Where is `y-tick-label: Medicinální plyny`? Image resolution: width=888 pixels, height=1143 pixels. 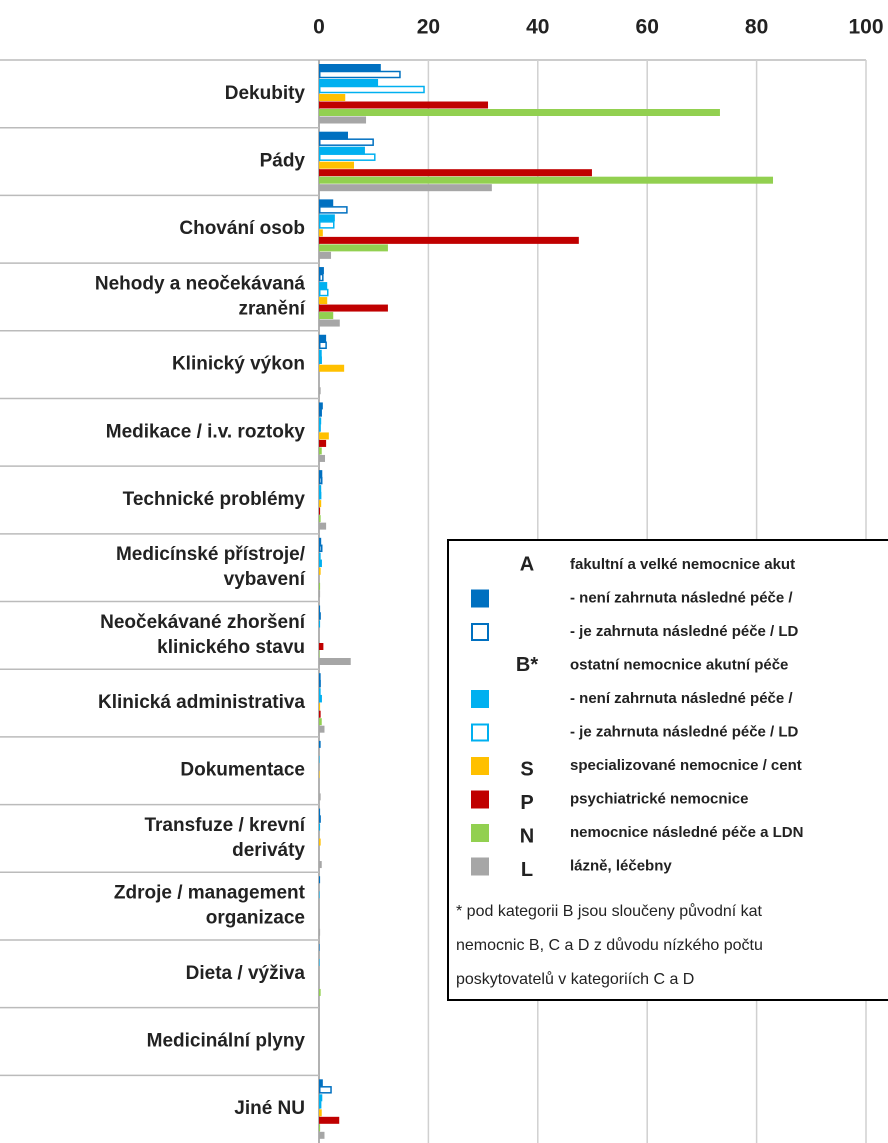 y-tick-label: Medicinální plyny is located at coordinates (226, 1040).